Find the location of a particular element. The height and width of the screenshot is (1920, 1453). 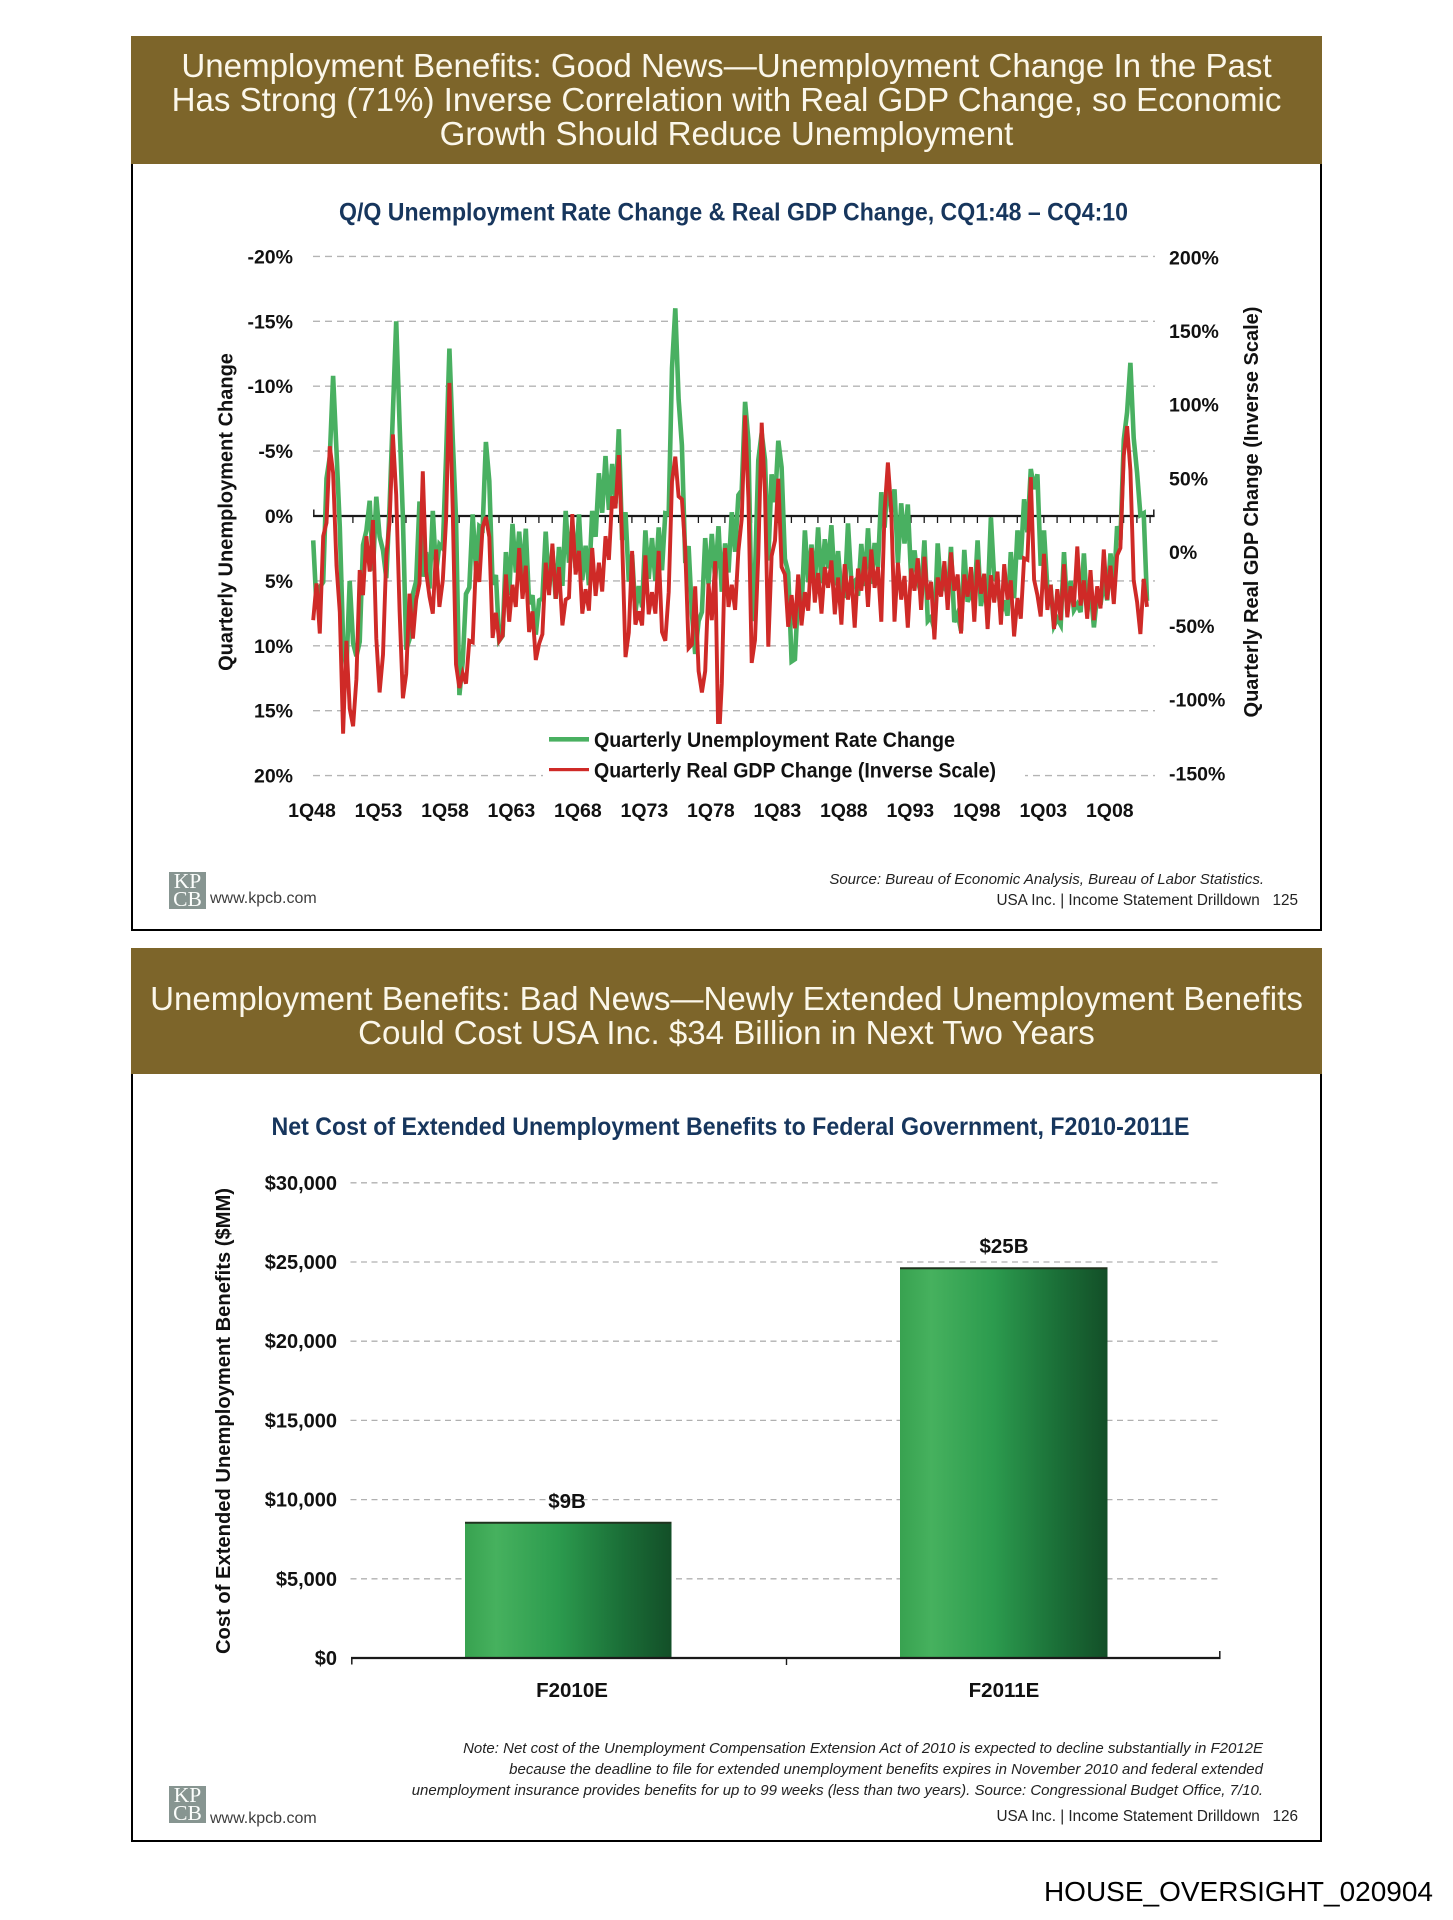

svg-text: $5,000 is located at coordinates (306, 1580).